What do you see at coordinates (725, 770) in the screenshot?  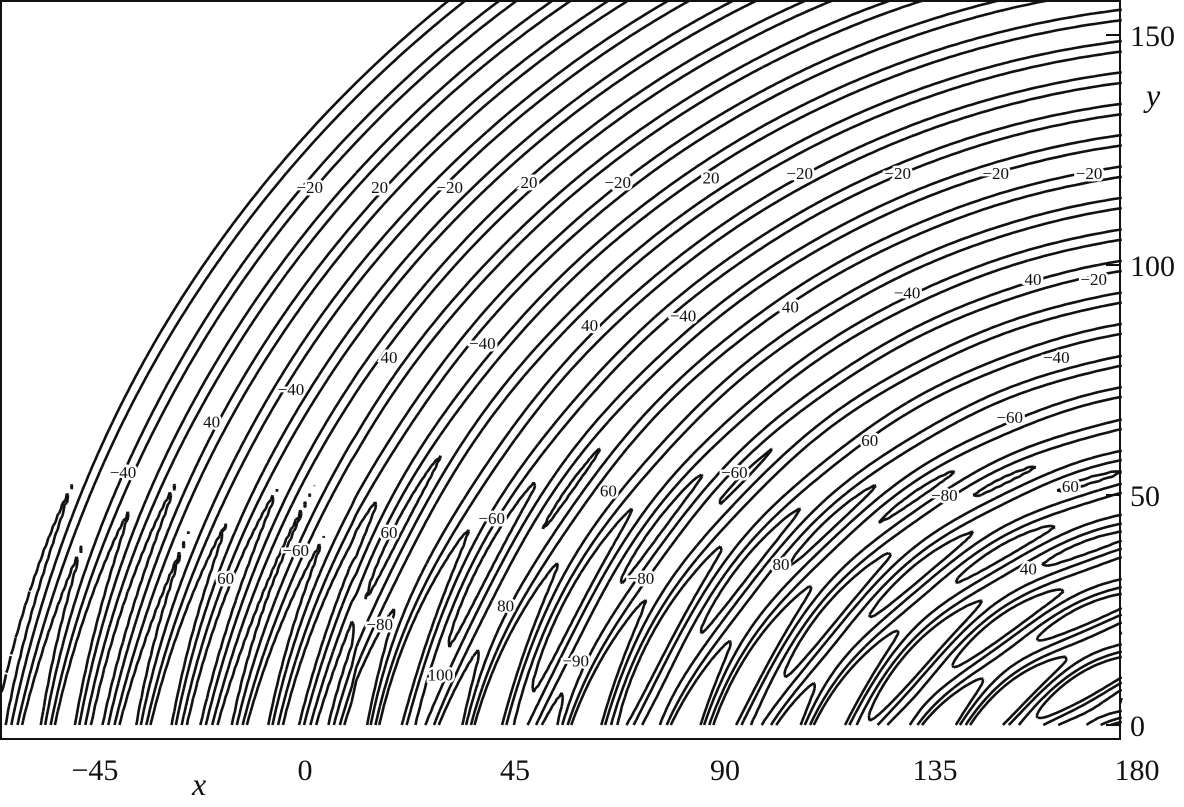 I see `x-tick-label: 90` at bounding box center [725, 770].